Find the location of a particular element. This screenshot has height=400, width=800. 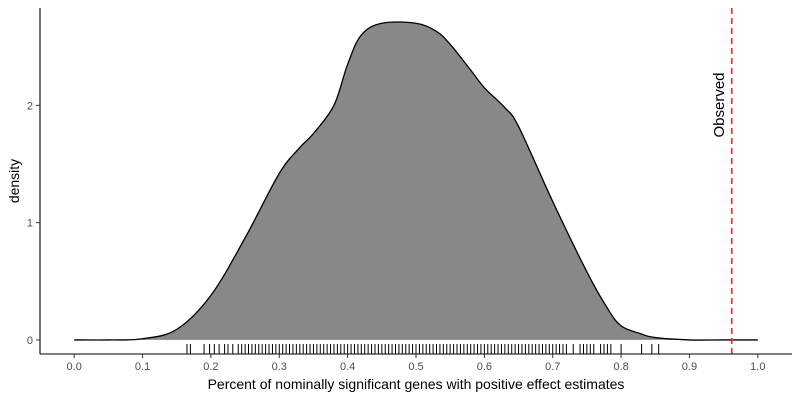

x-tick-label: 0.7 is located at coordinates (552, 367).